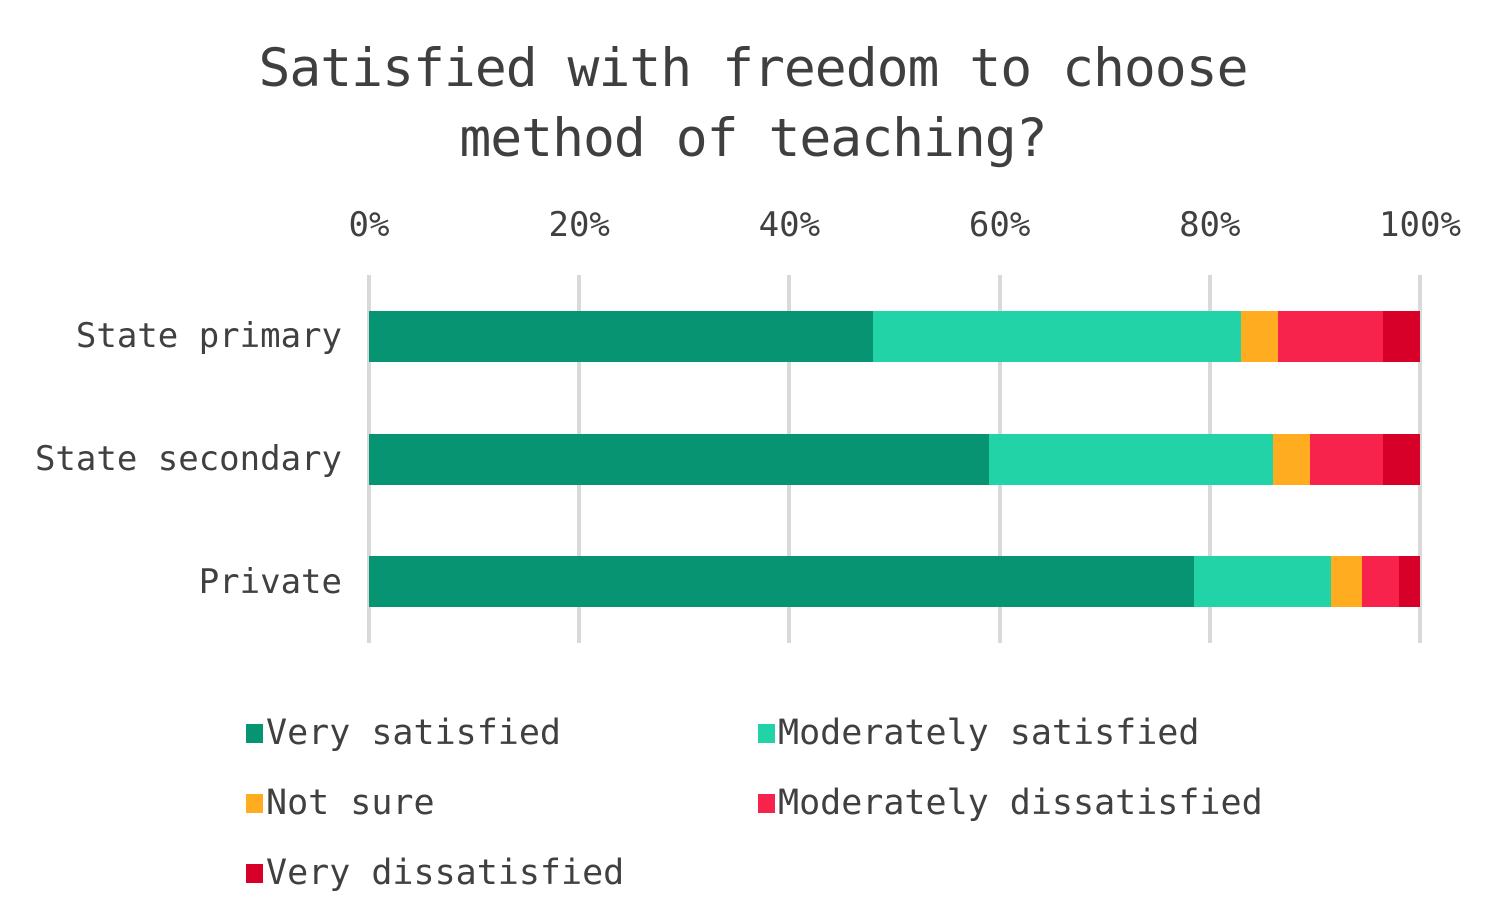 Image resolution: width=1506 pixels, height=921 pixels. Describe the element at coordinates (270, 581) in the screenshot. I see `category-label: Private` at that location.